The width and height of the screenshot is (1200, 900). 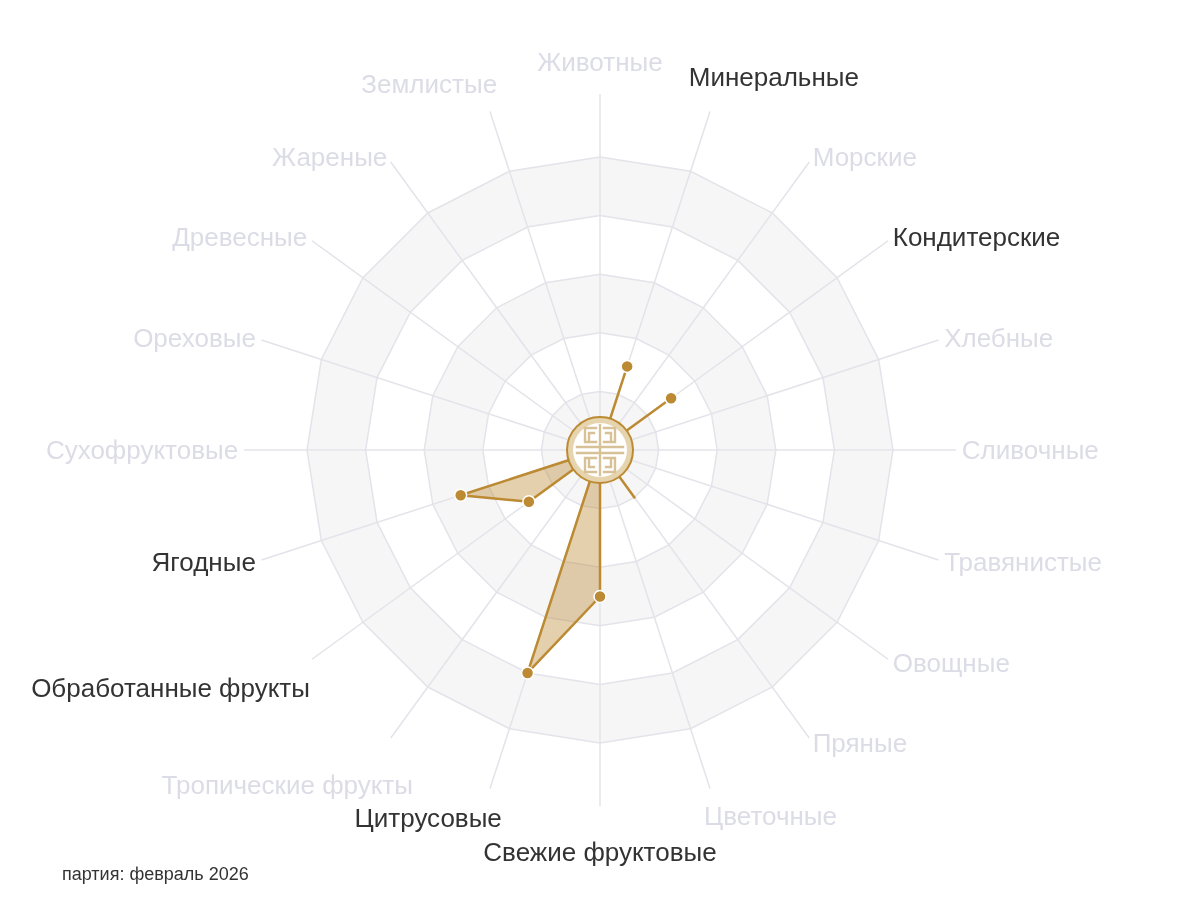 I want to click on spoke-label: Кондитерские, so click(x=976, y=237).